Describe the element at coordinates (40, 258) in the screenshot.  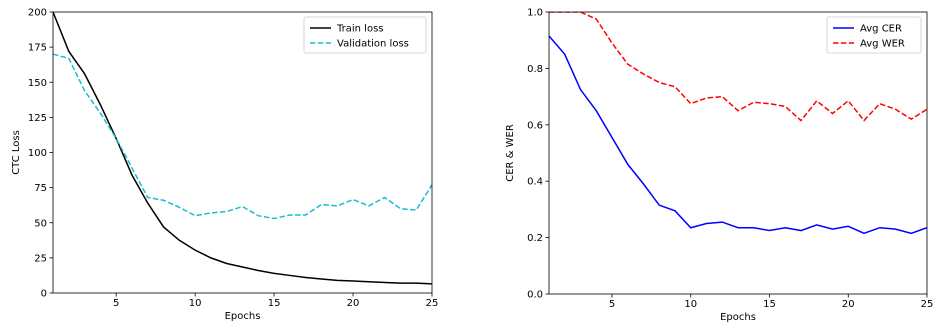
I see `y-tick-label: 25` at that location.